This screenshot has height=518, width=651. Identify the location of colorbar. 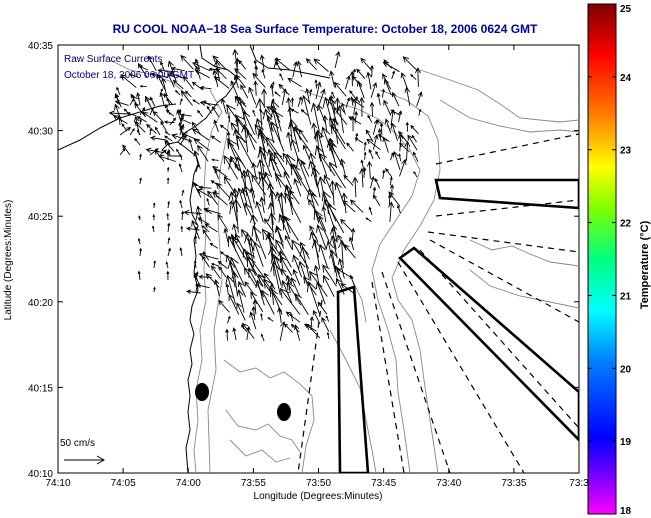
(602, 259).